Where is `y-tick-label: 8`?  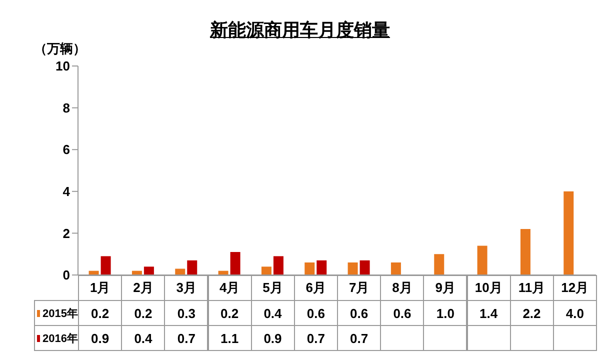 y-tick-label: 8 is located at coordinates (66, 108).